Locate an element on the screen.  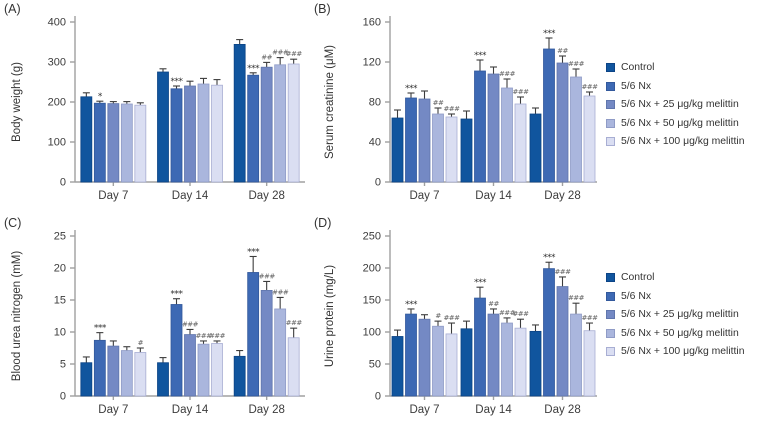
svg-text: 120 is located at coordinates (372, 63).